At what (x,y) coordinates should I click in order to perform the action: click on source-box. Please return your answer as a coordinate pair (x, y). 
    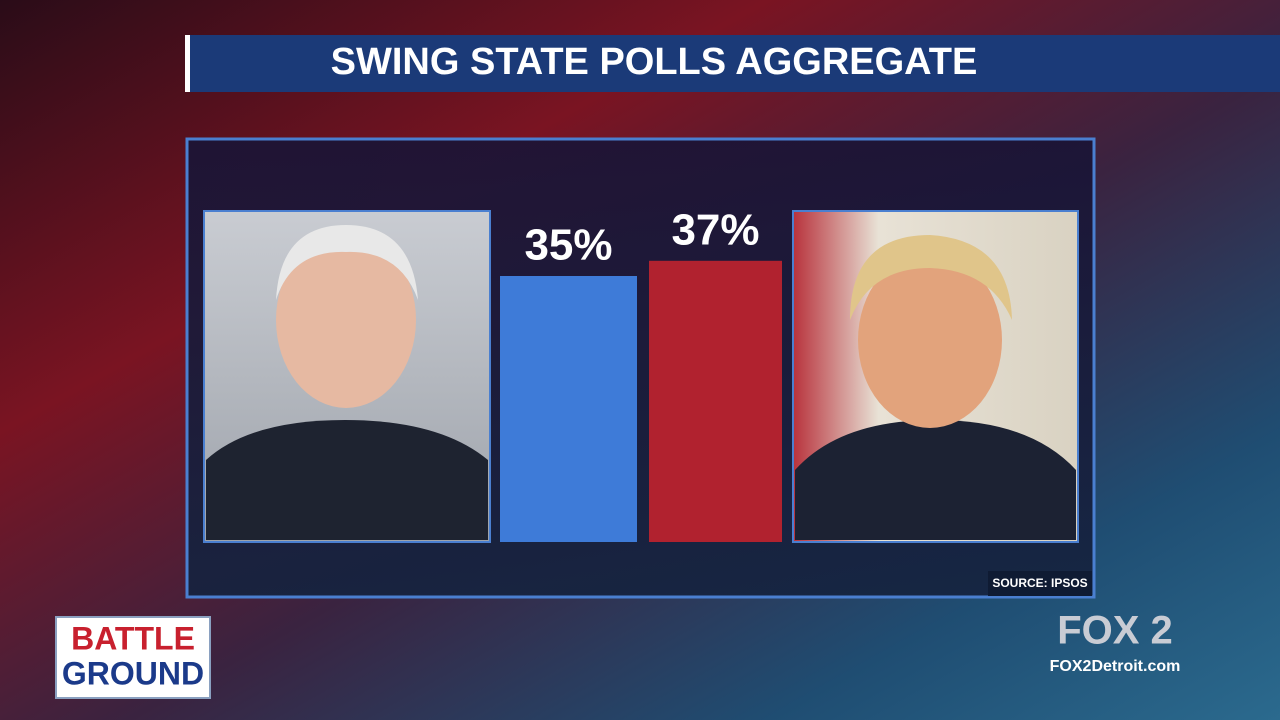
    Looking at the image, I should click on (1040, 583).